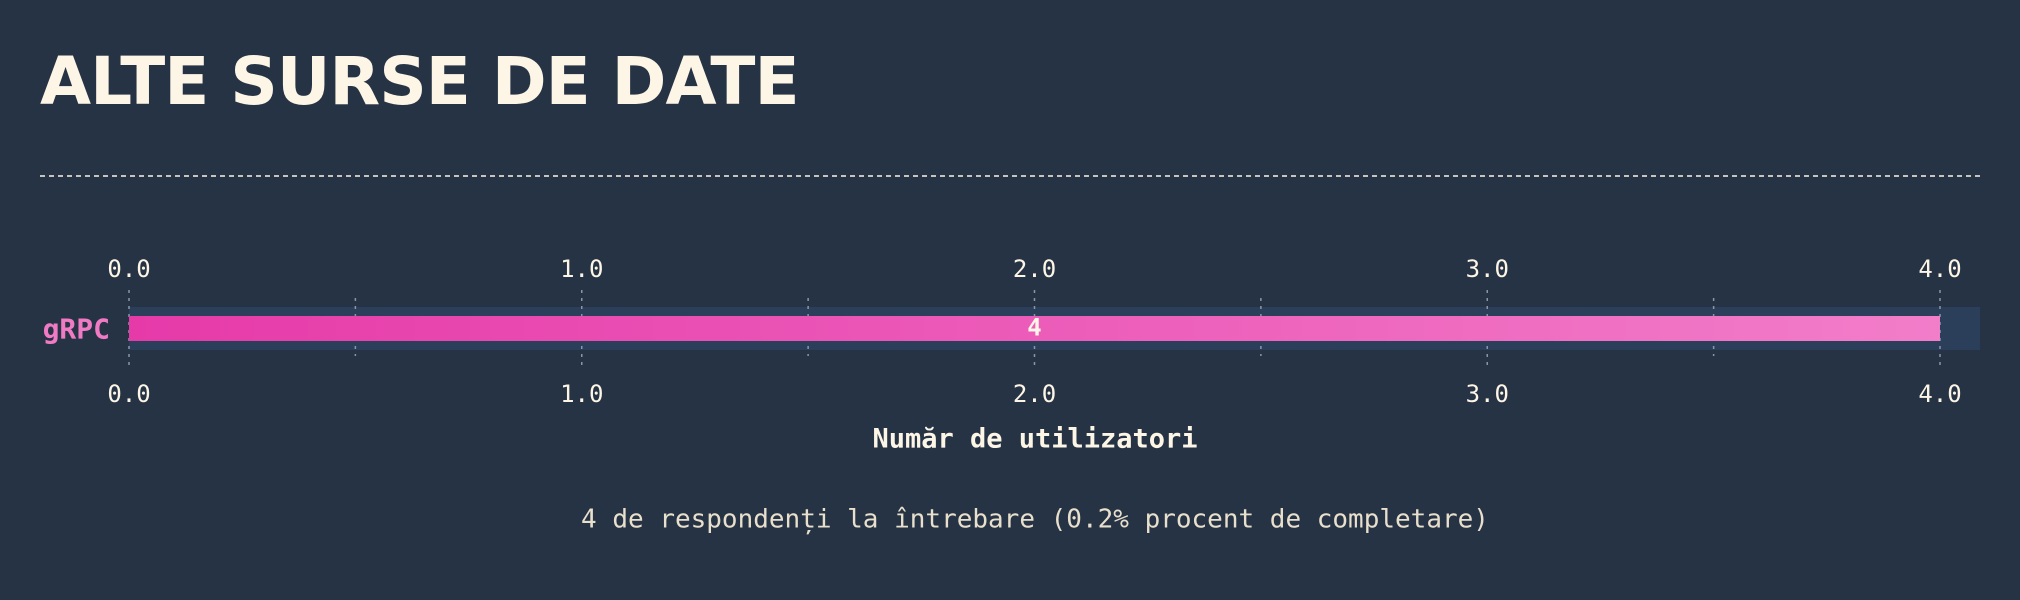 The height and width of the screenshot is (600, 2020). What do you see at coordinates (76, 329) in the screenshot?
I see `category-label: gRPC` at bounding box center [76, 329].